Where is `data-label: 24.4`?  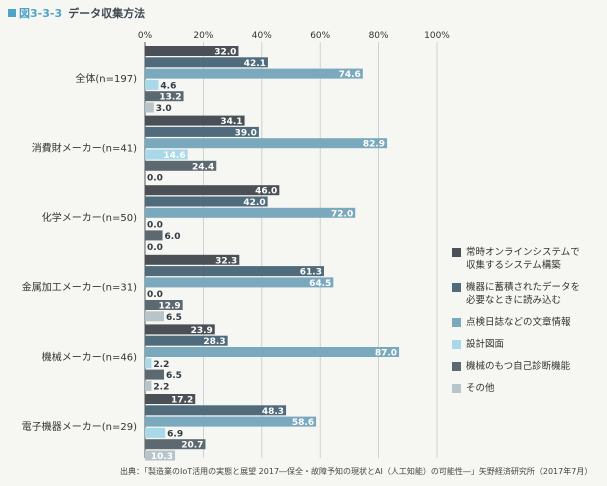
data-label: 24.4 is located at coordinates (203, 167).